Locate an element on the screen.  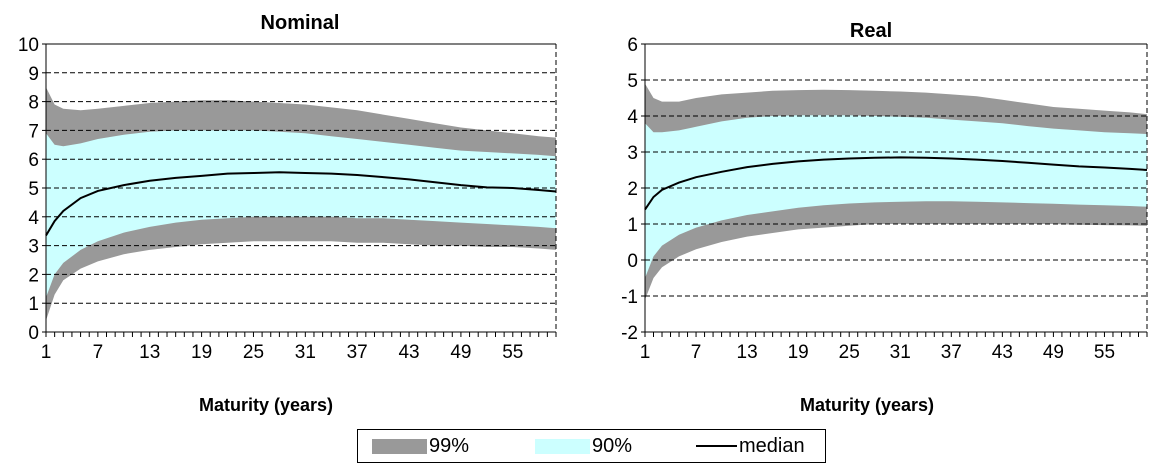
nominal-xtick-label: 19 is located at coordinates (201, 352).